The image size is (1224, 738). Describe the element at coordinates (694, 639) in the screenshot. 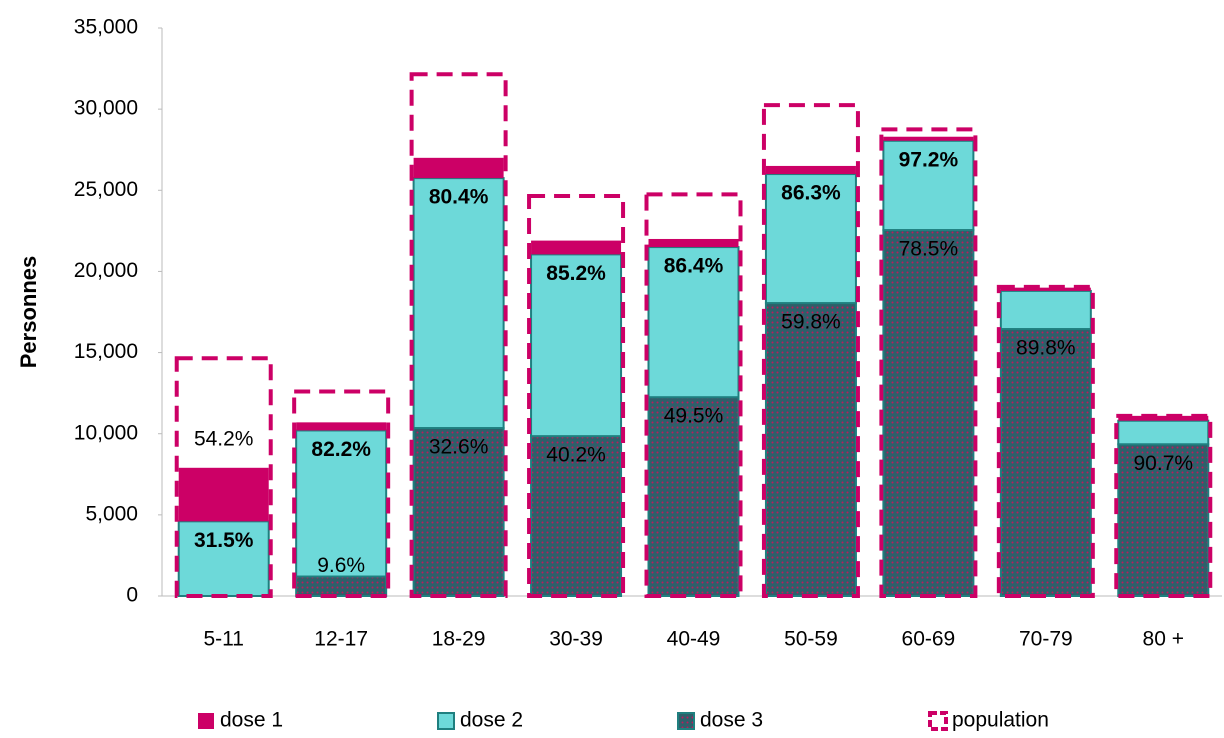

I see `x-tick-label: 40-49` at that location.